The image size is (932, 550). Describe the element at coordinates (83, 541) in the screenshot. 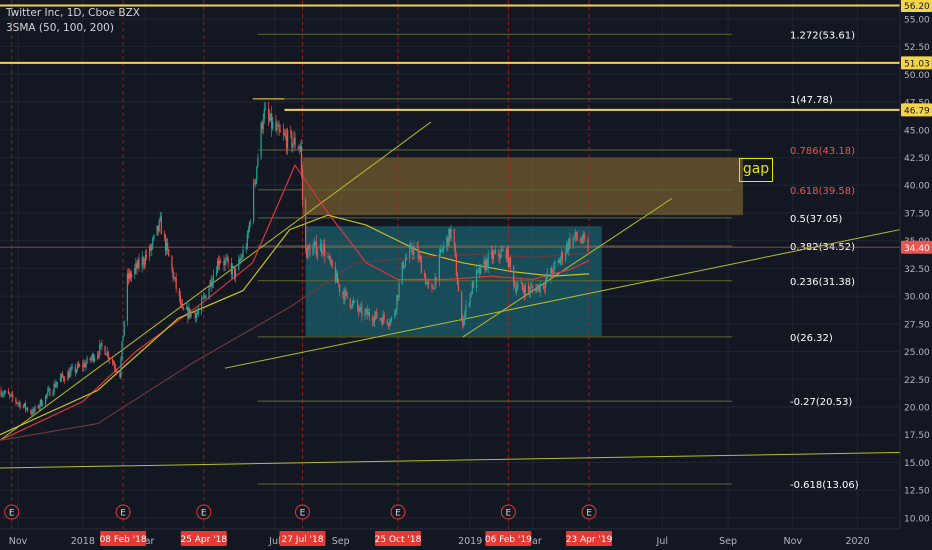

I see `time-tick-label: 2018` at that location.